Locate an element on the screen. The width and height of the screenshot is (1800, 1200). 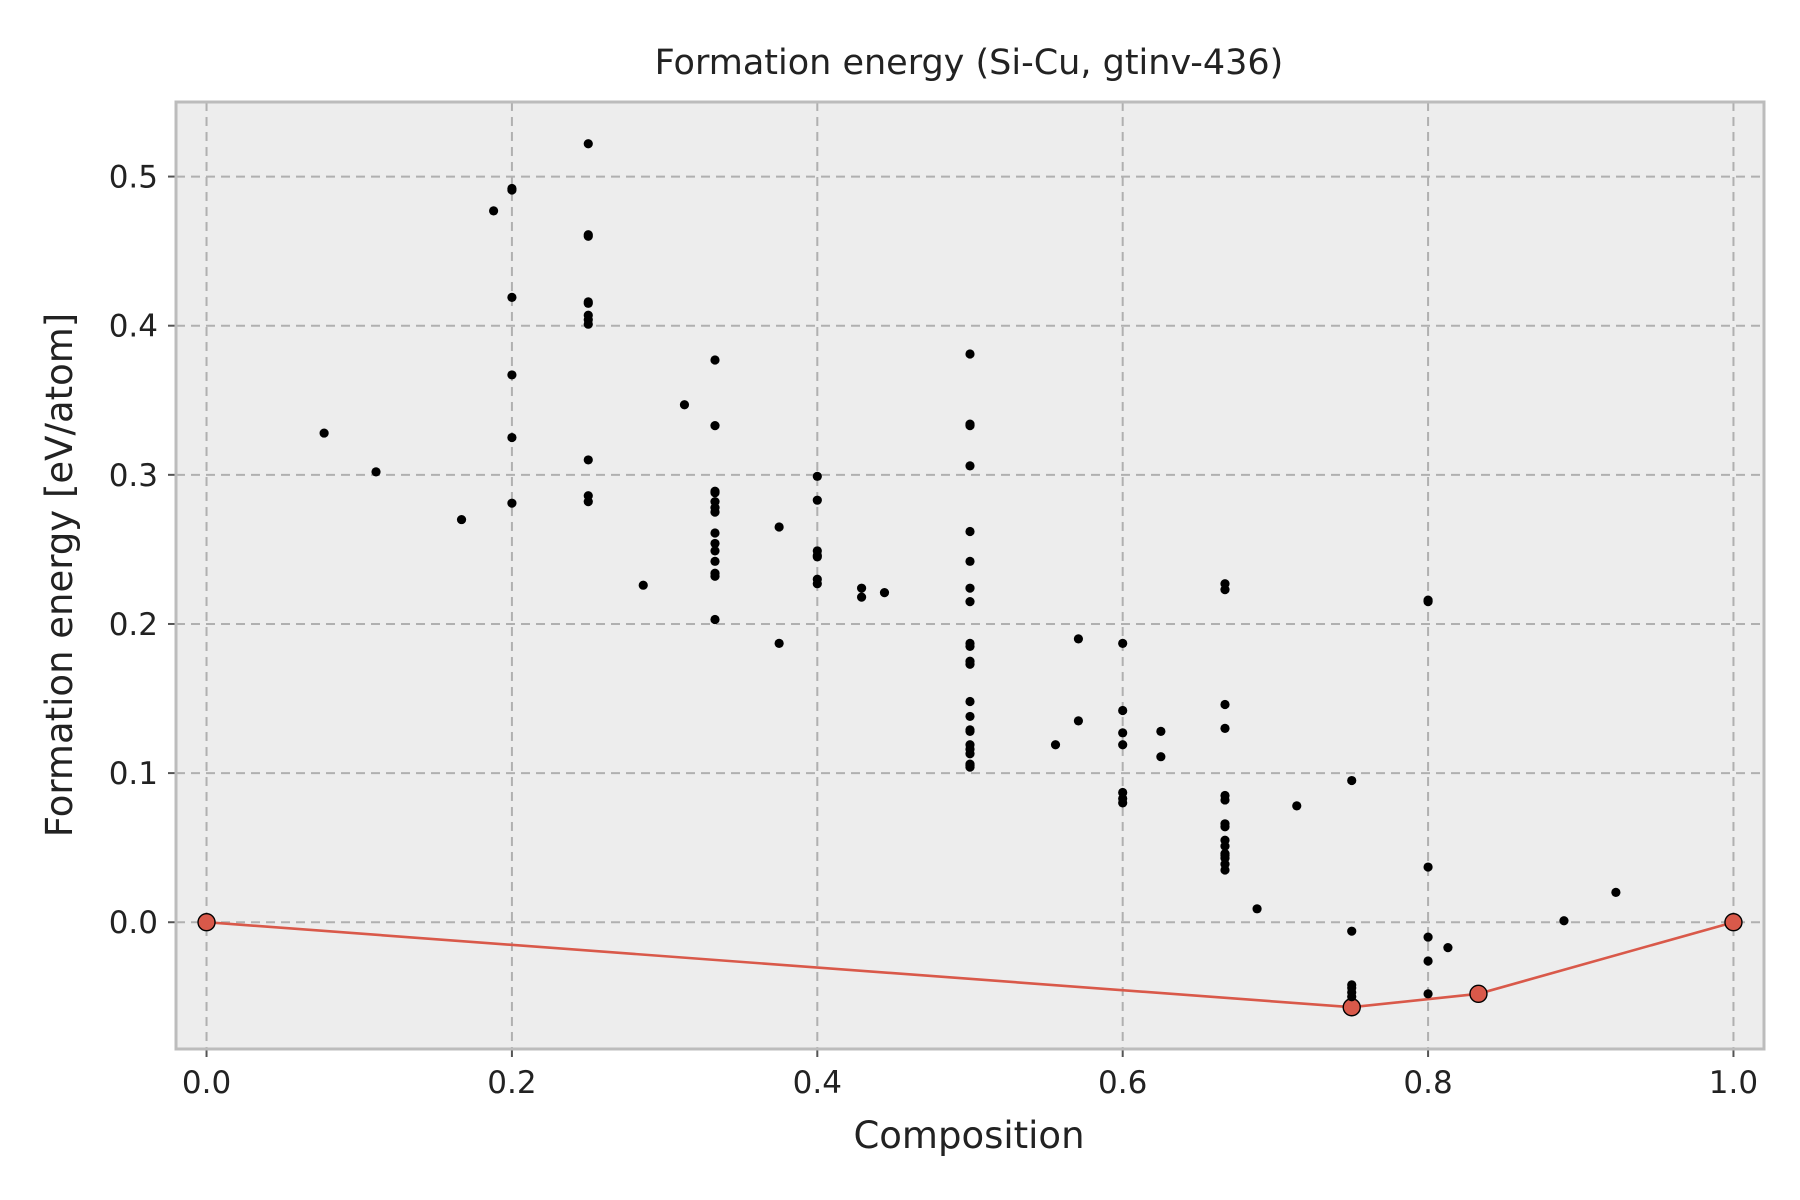
y-tick-label: 0.3 is located at coordinates (133, 476).